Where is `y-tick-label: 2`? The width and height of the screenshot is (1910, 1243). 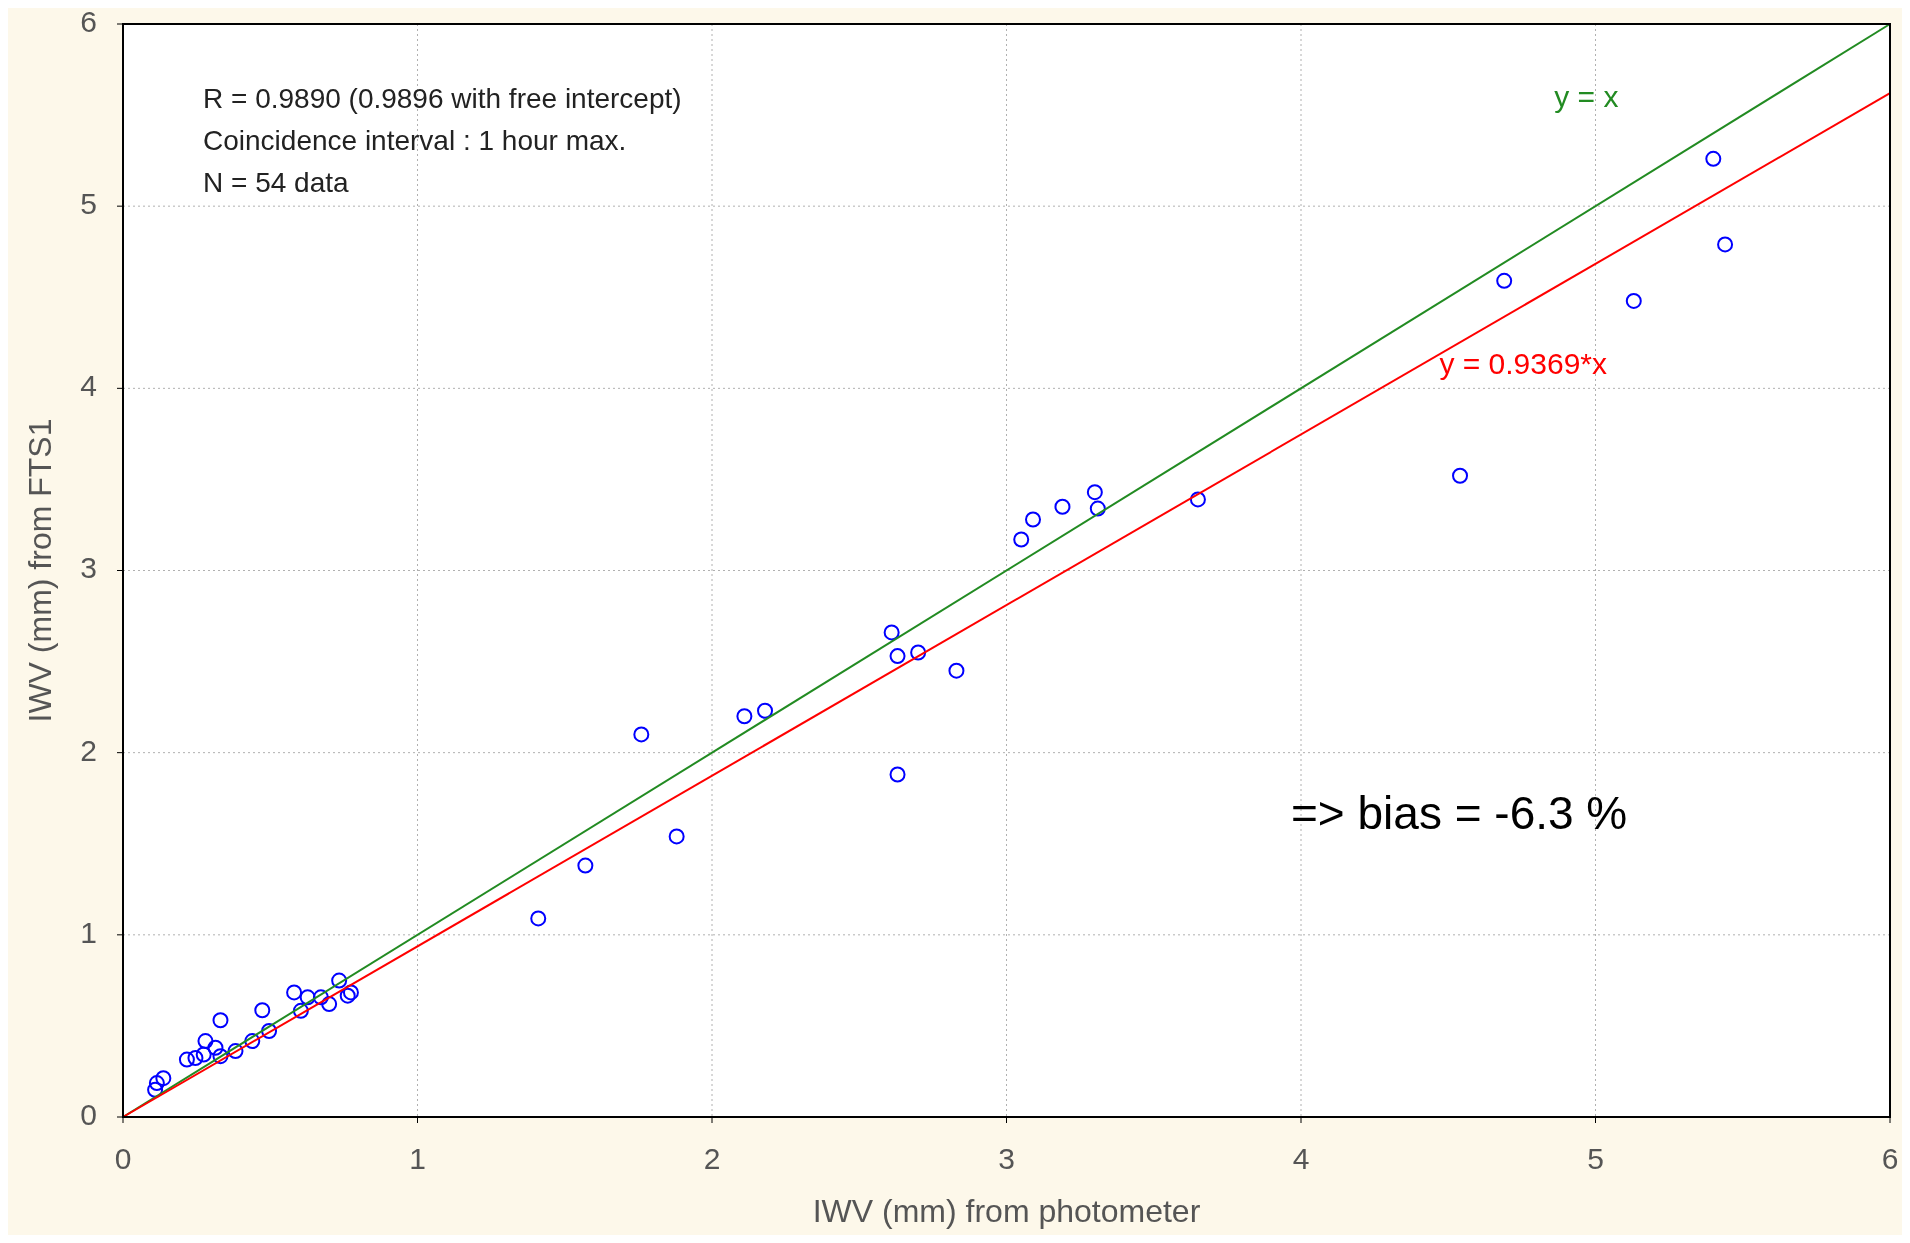 y-tick-label: 2 is located at coordinates (88, 750).